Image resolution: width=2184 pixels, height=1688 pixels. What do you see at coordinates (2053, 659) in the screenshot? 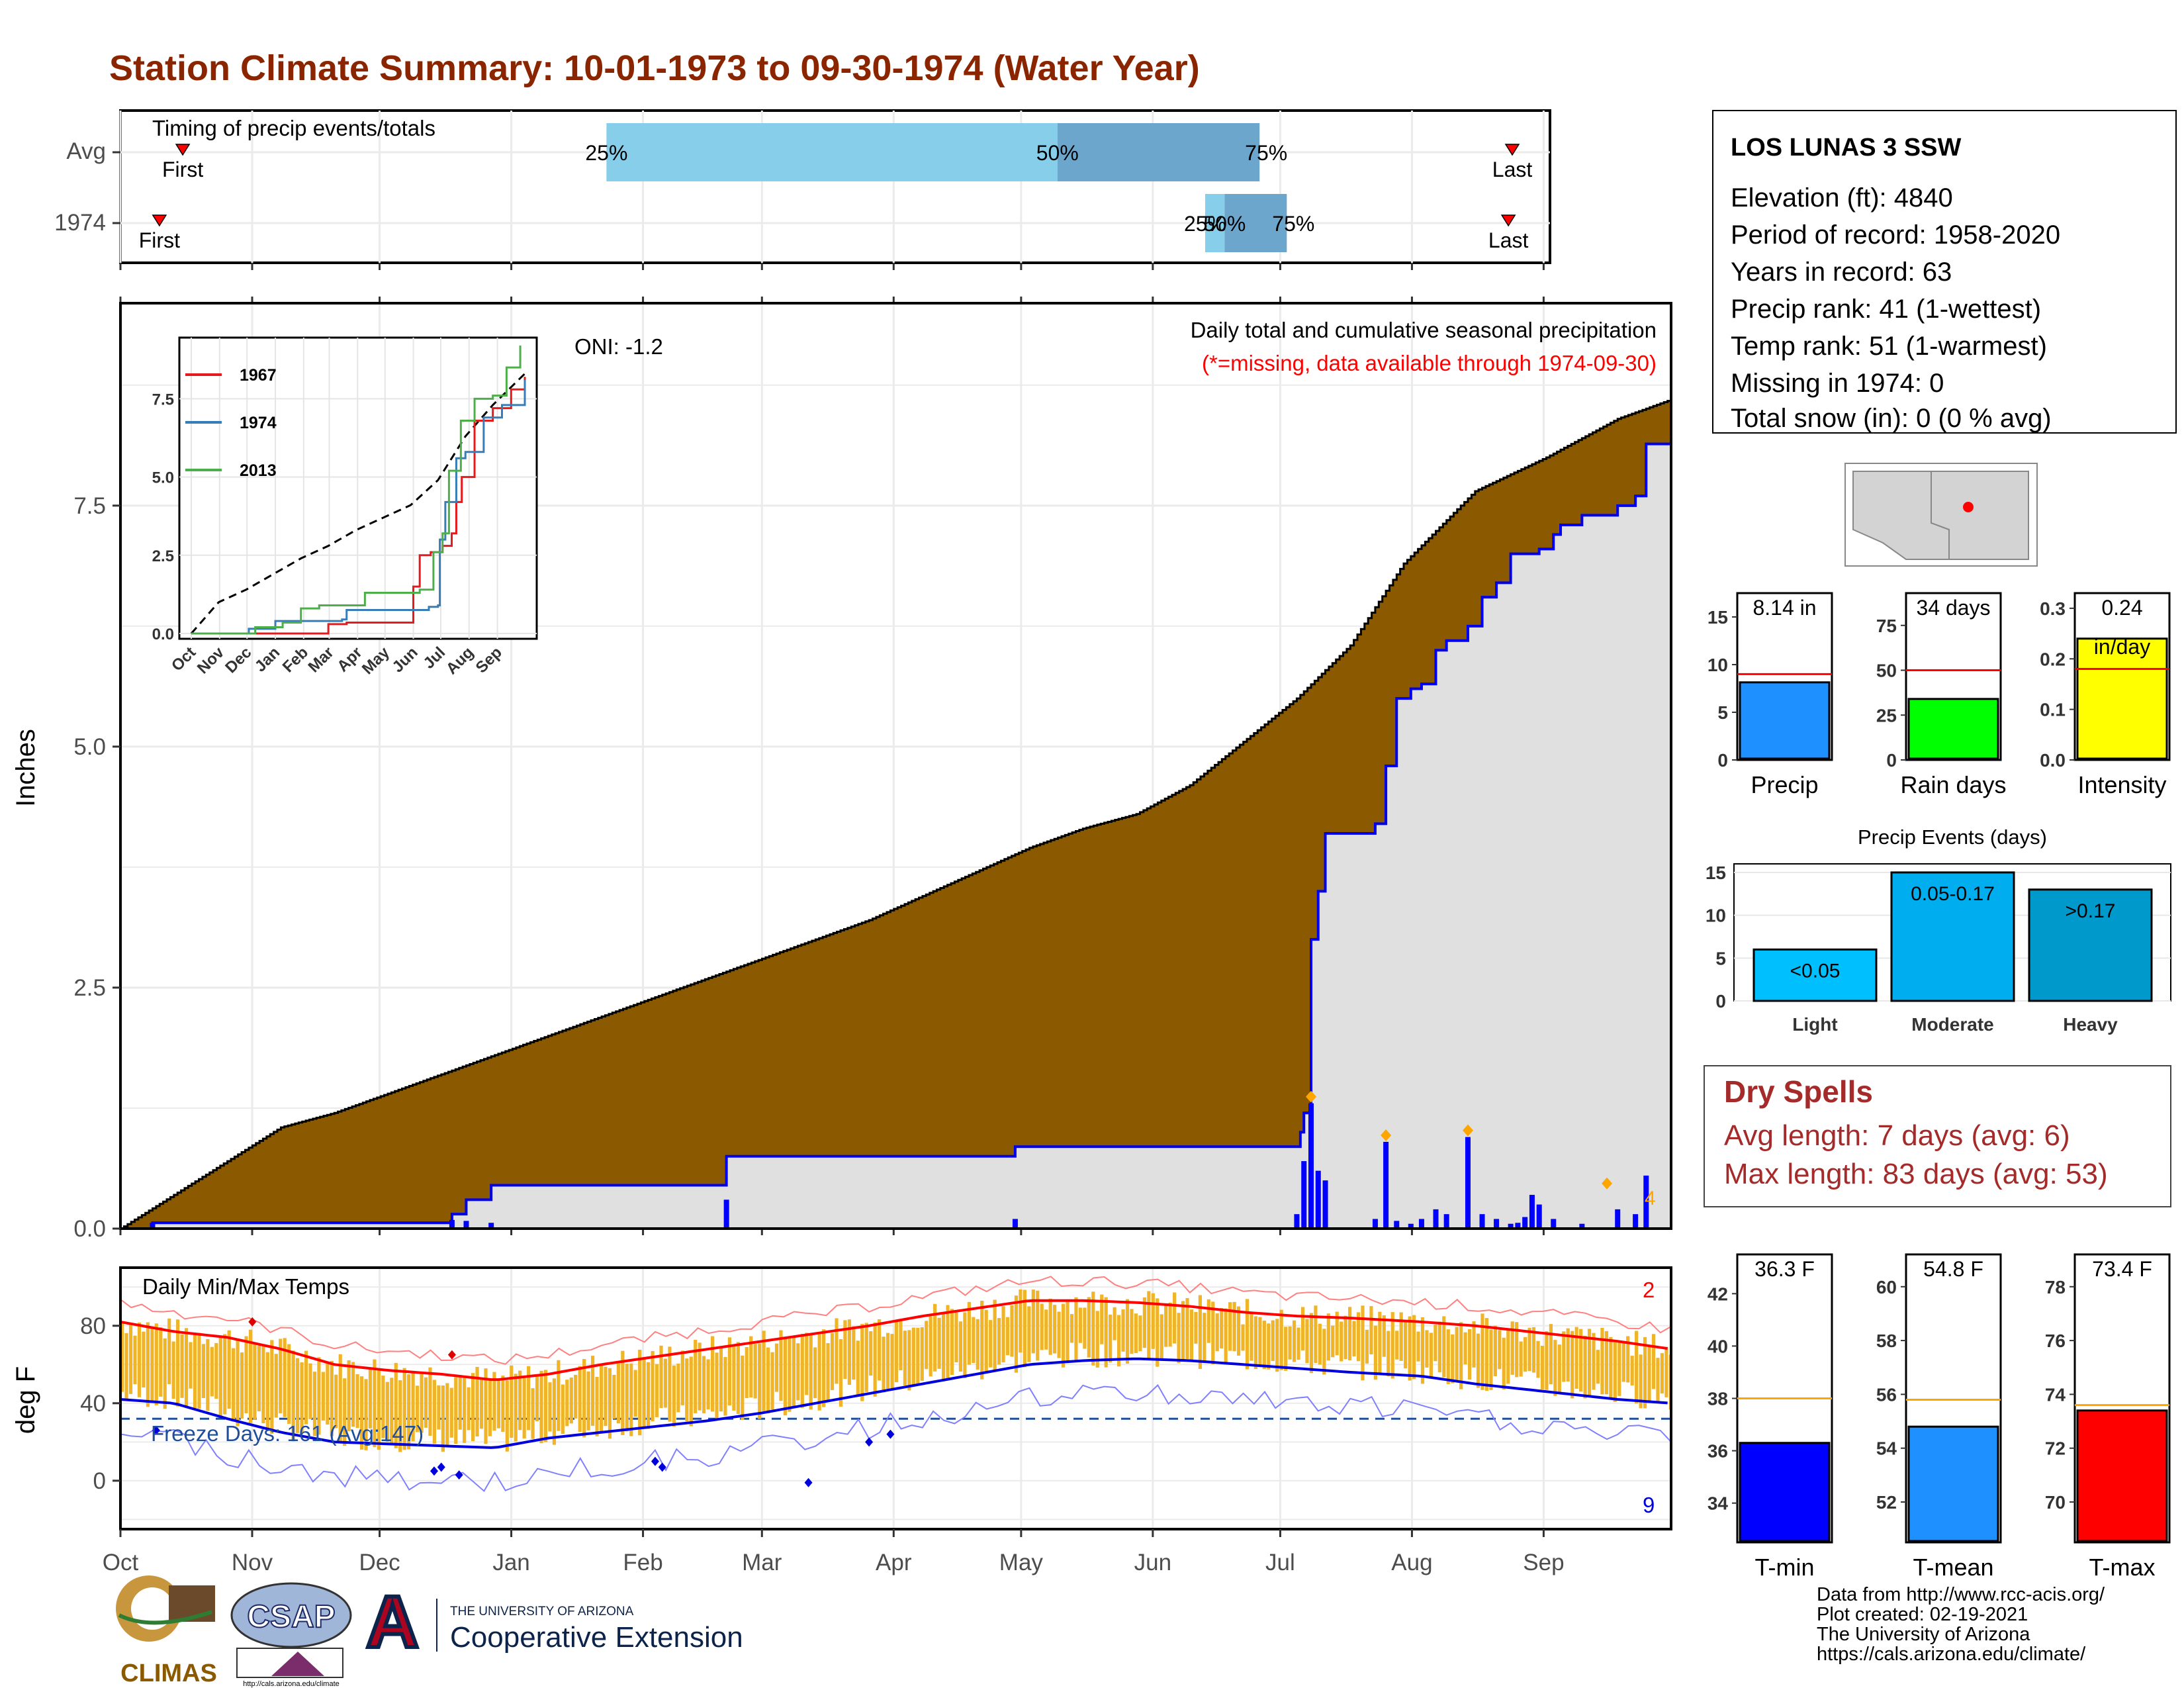
I see `summary-bar-ytick-label: 0.2` at bounding box center [2053, 659].